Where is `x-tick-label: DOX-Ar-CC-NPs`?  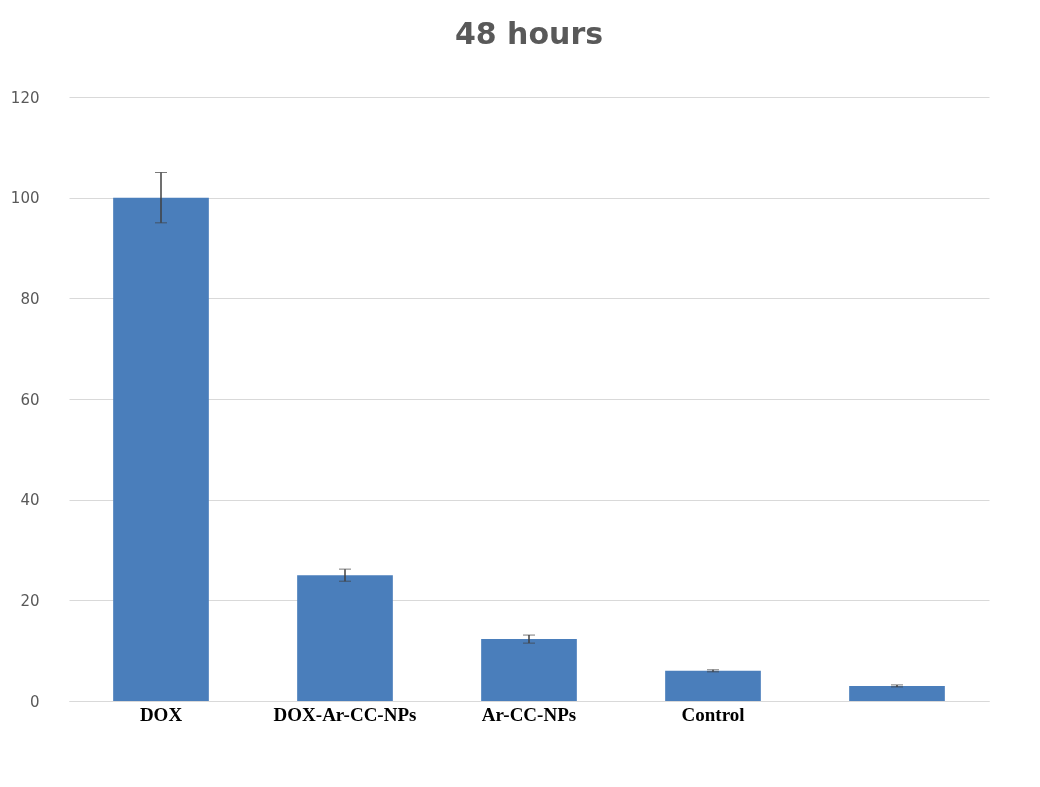 x-tick-label: DOX-Ar-CC-NPs is located at coordinates (345, 714).